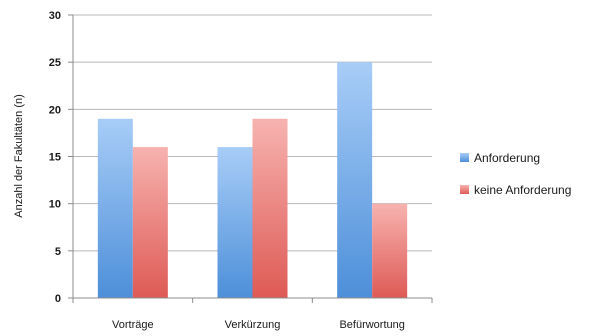  Describe the element at coordinates (55, 110) in the screenshot. I see `y-tick-label: 20` at that location.